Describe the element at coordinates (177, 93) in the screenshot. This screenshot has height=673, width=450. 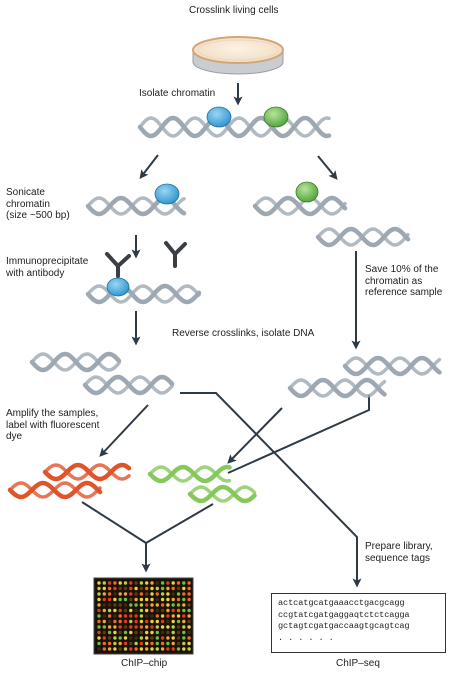
I see `label-isolate-chromatin: Isolate chromatin` at that location.